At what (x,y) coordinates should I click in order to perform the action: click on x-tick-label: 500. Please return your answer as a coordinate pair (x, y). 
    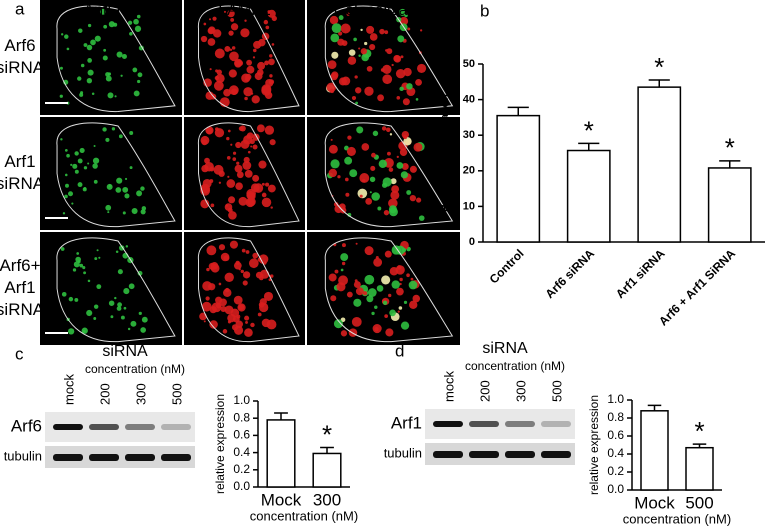
    Looking at the image, I should click on (699, 502).